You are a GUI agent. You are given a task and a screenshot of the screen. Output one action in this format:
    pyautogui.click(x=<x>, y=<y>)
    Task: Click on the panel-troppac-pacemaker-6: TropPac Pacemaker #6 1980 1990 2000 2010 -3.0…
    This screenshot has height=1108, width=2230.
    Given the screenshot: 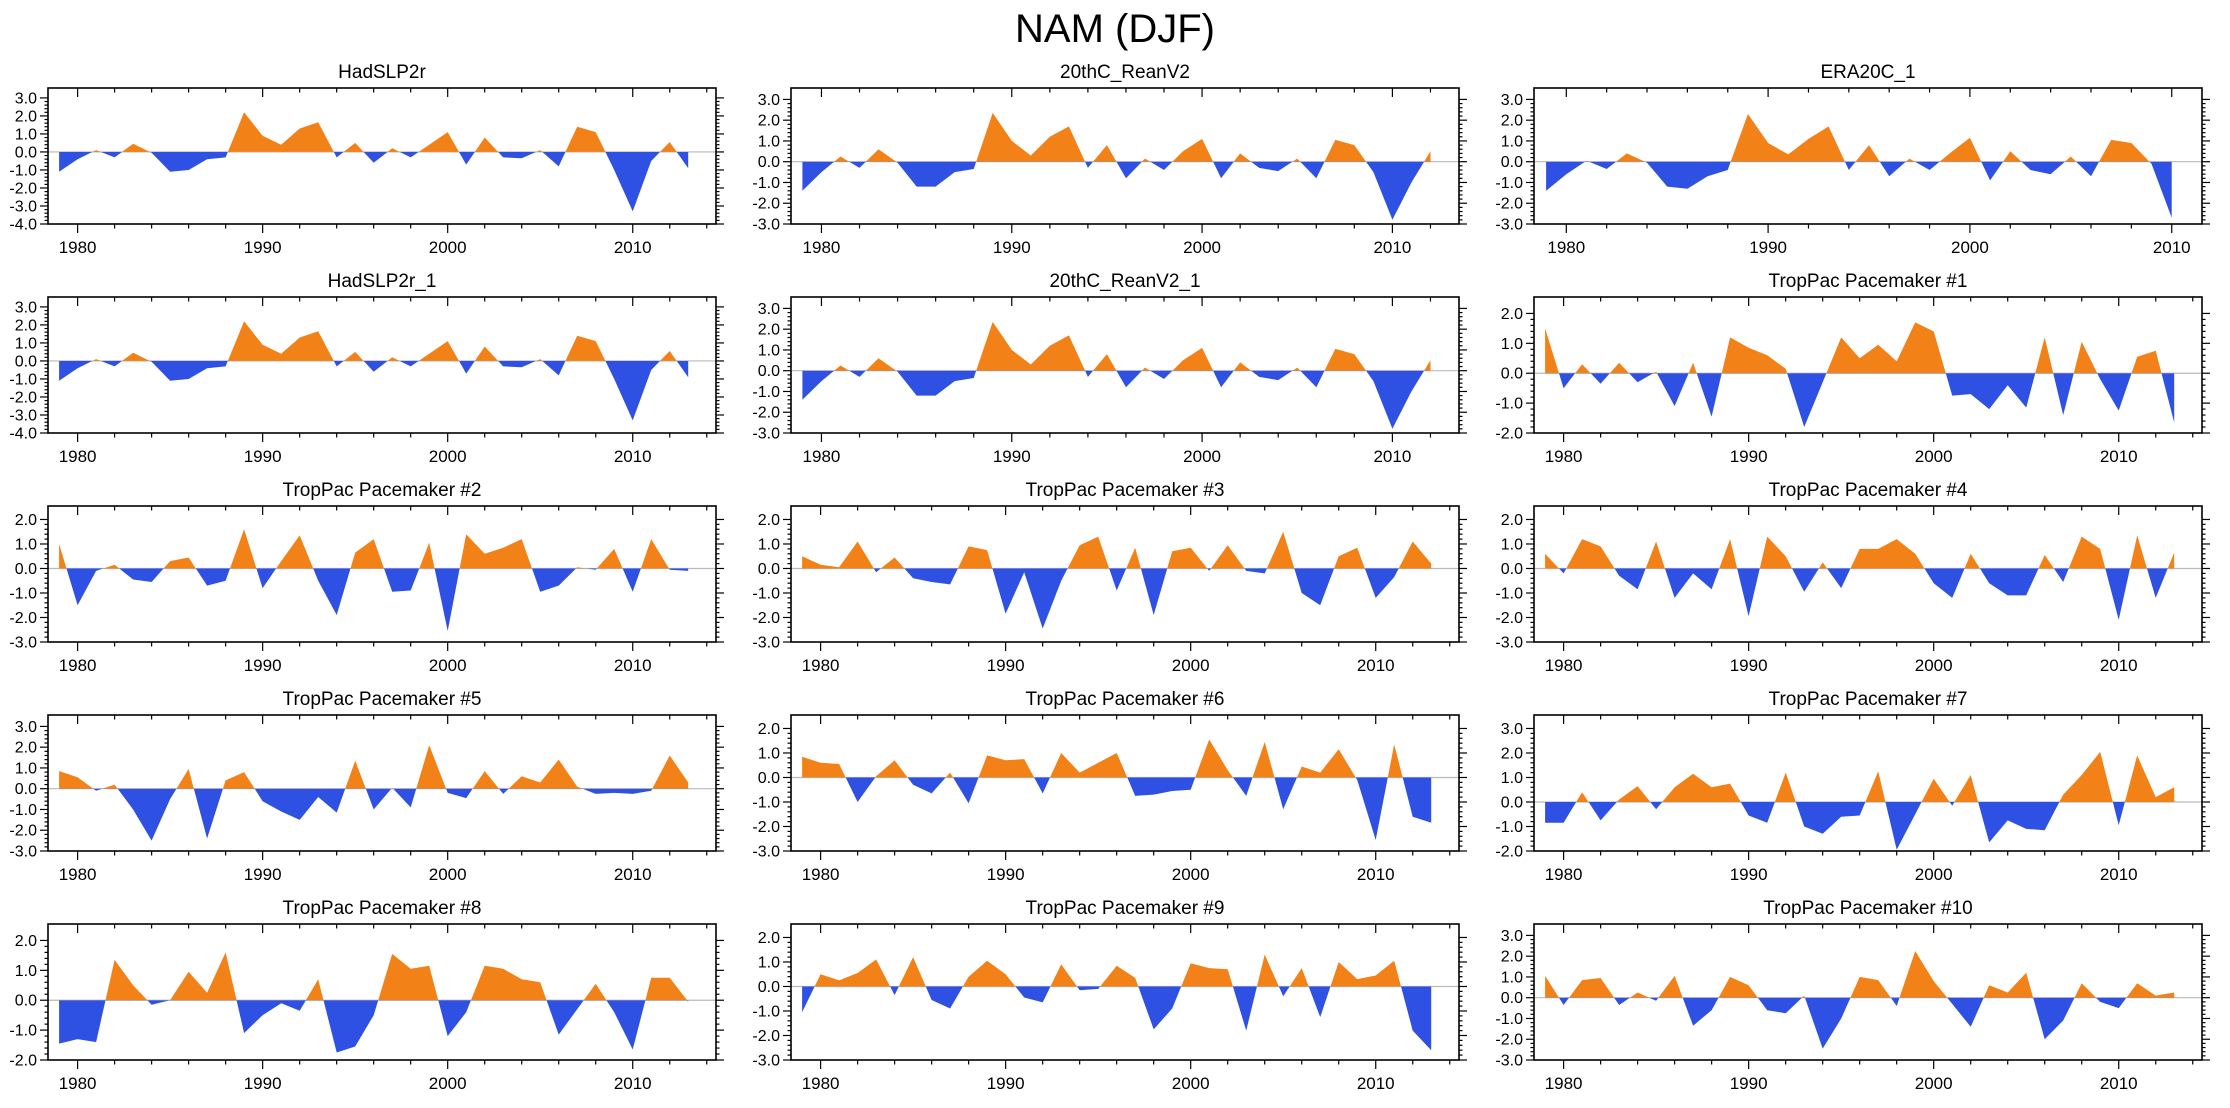 What is the action you would take?
    pyautogui.click(x=1114, y=789)
    